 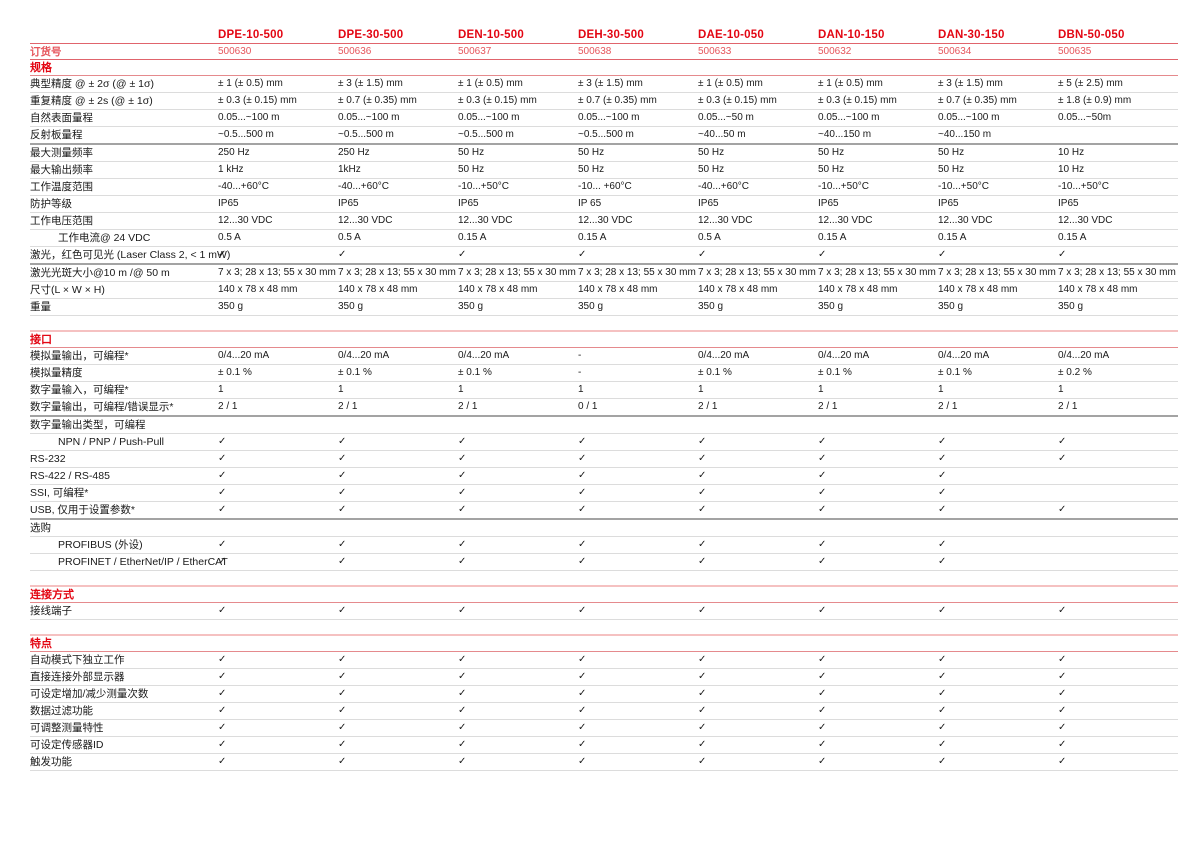 What do you see at coordinates (737, 100) in the screenshot?
I see `spec-cell: ± 0.3 (± 0.15) mm` at bounding box center [737, 100].